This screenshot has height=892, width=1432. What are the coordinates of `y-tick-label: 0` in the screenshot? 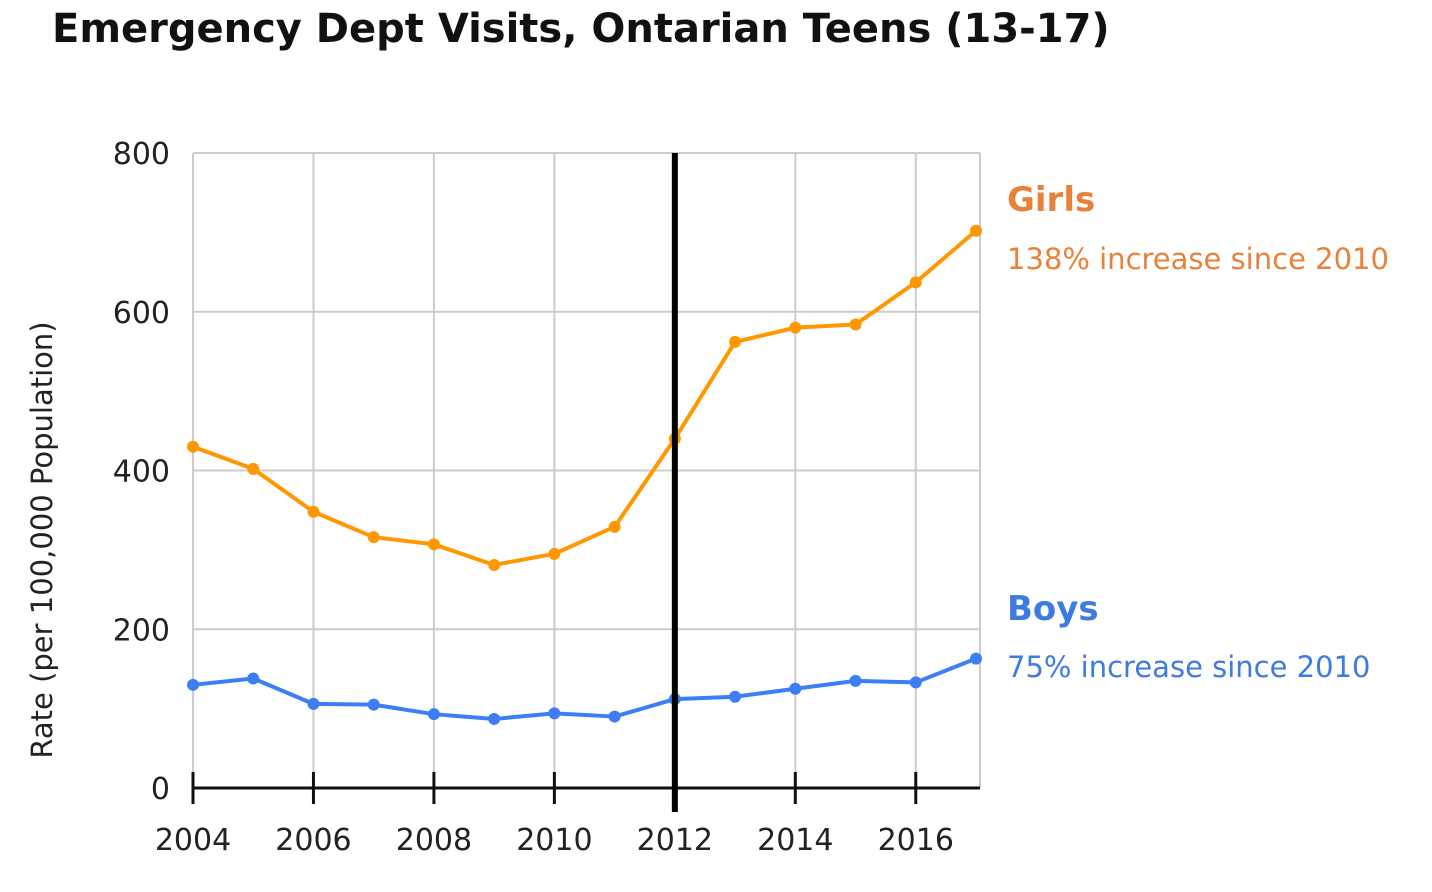 It's located at (160, 789).